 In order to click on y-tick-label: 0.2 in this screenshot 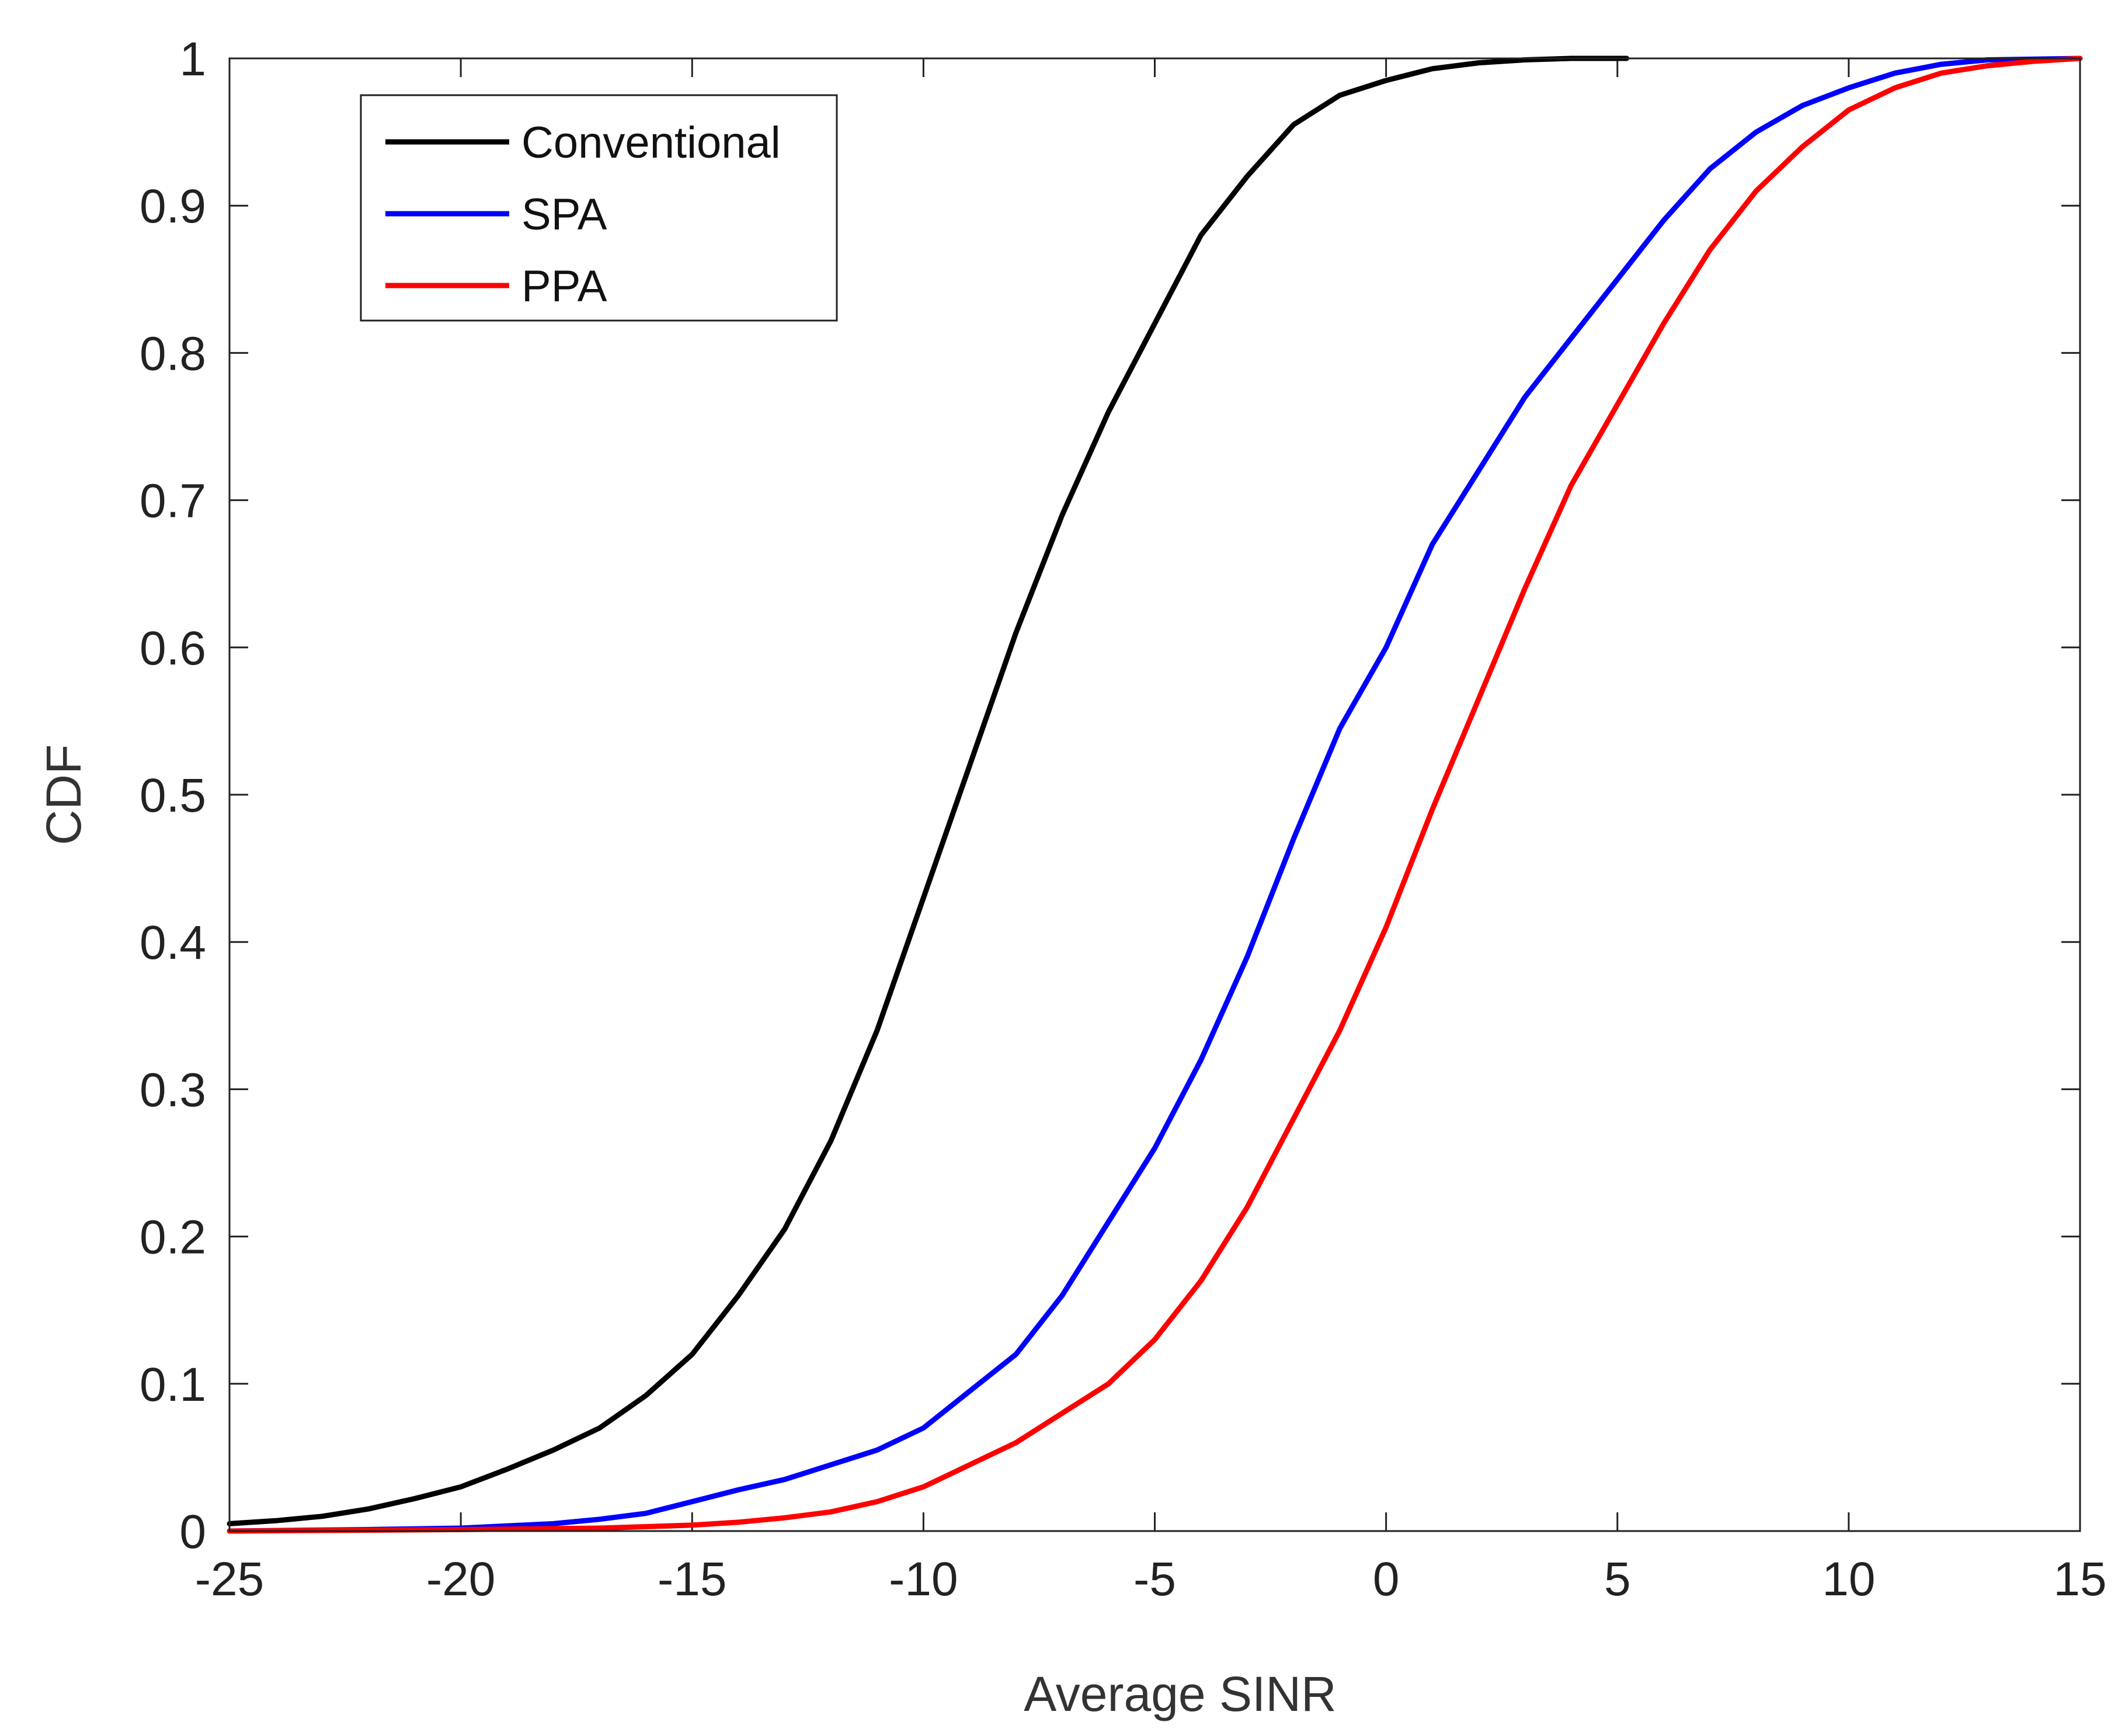, I will do `click(173, 1237)`.